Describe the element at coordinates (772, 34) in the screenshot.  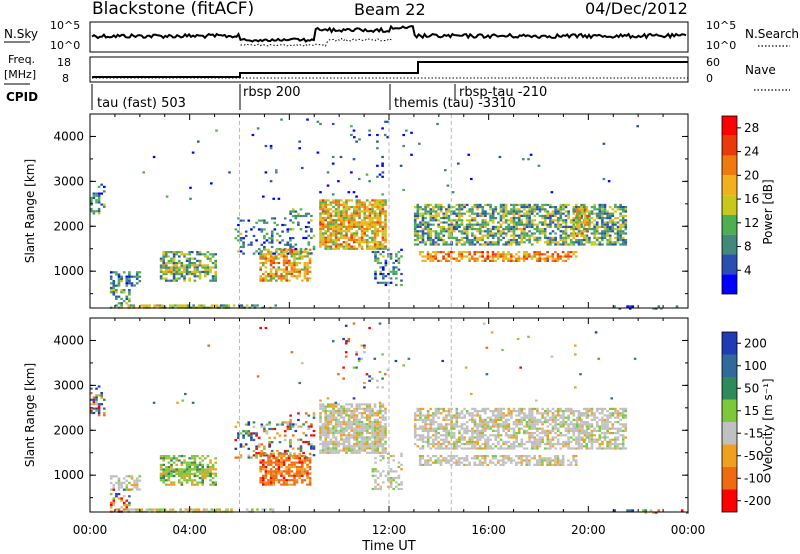
I see `nsearch-label: N.Search` at that location.